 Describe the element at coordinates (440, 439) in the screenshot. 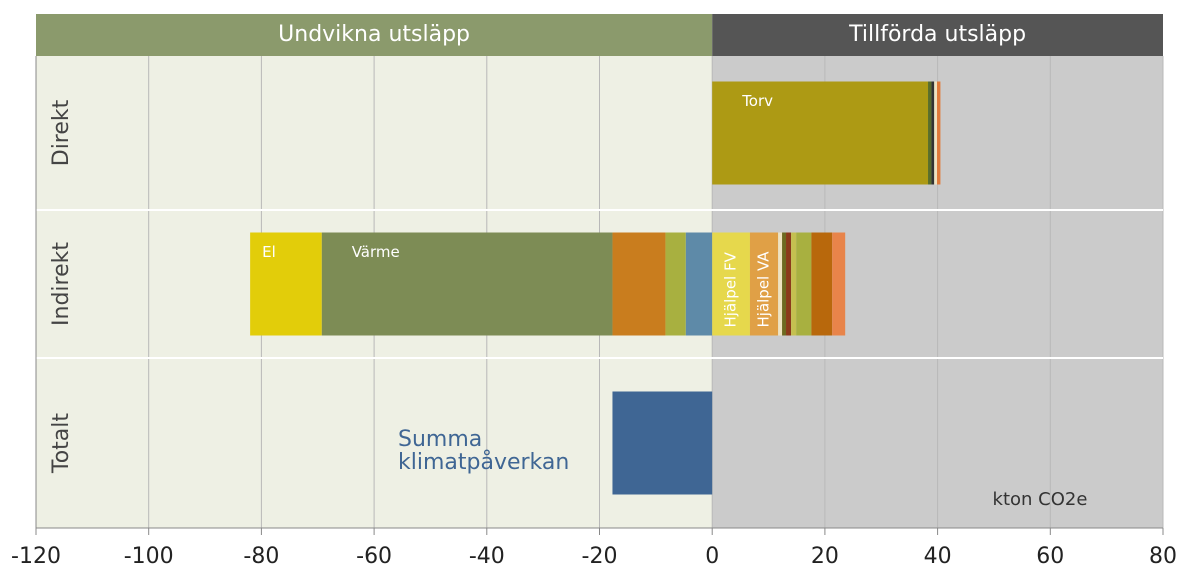

I see `annotation-line: Summa` at that location.